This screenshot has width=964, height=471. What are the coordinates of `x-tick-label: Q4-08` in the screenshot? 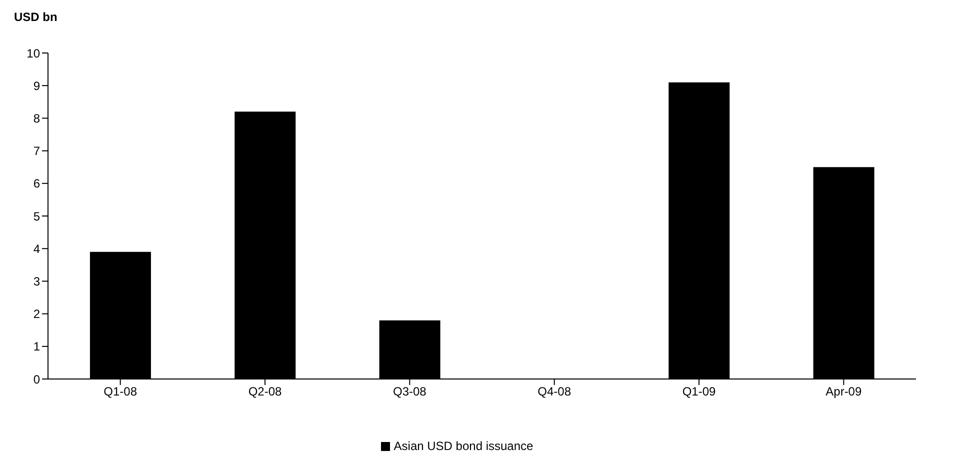 It's located at (555, 391).